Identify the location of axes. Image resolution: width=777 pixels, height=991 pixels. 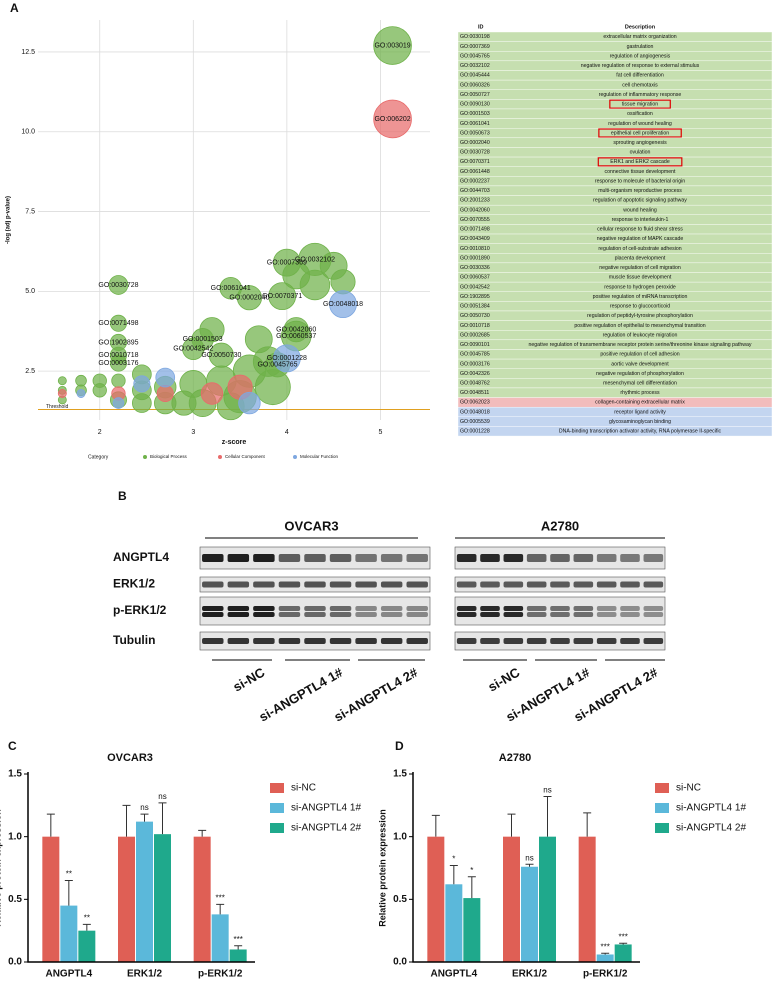
(141, 867).